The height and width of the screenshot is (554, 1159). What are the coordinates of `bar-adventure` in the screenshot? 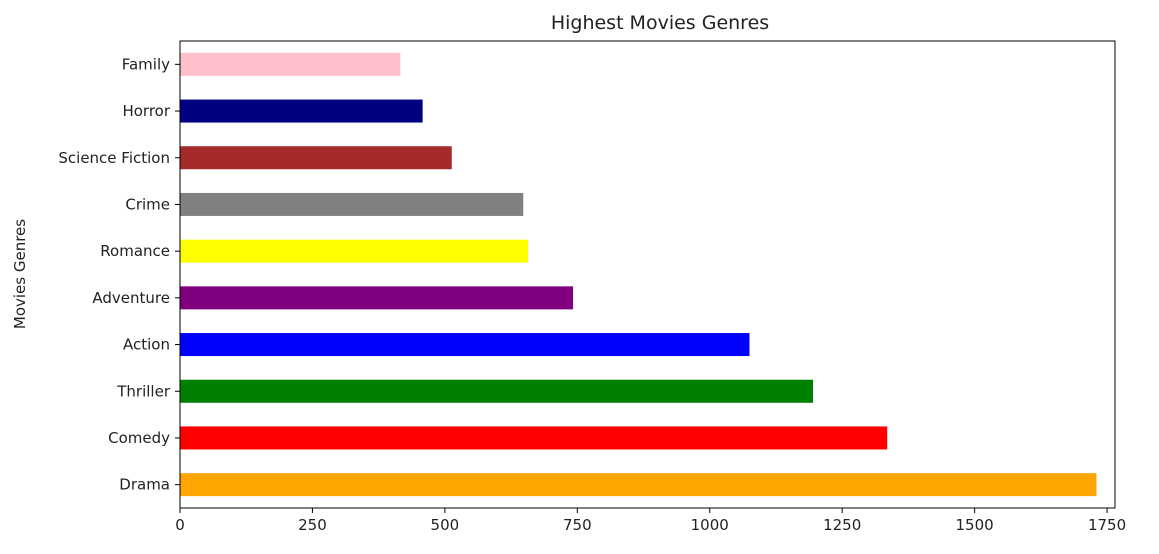 It's located at (377, 298).